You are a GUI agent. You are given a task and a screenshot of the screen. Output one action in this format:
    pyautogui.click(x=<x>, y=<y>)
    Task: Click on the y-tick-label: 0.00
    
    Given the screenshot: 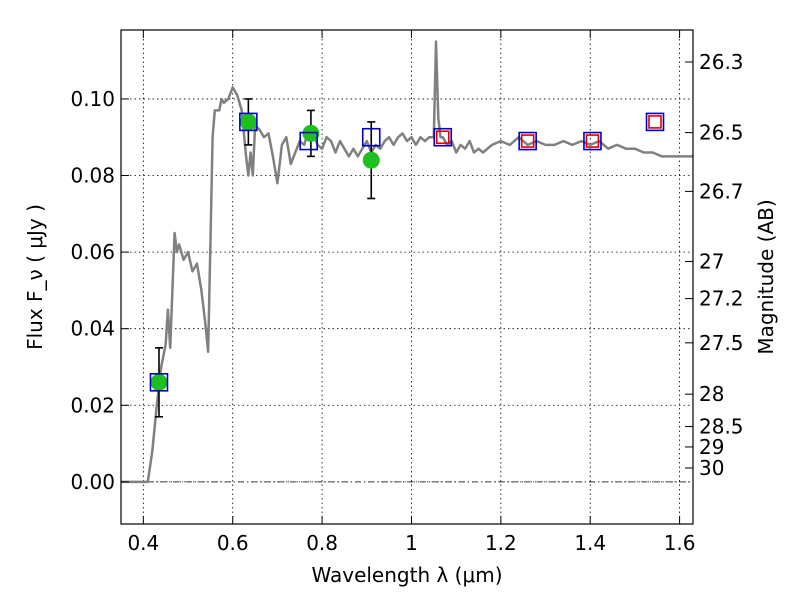 What is the action you would take?
    pyautogui.click(x=92, y=482)
    